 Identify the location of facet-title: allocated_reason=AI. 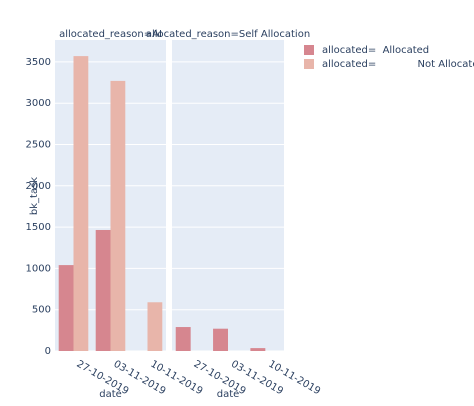
(110, 34).